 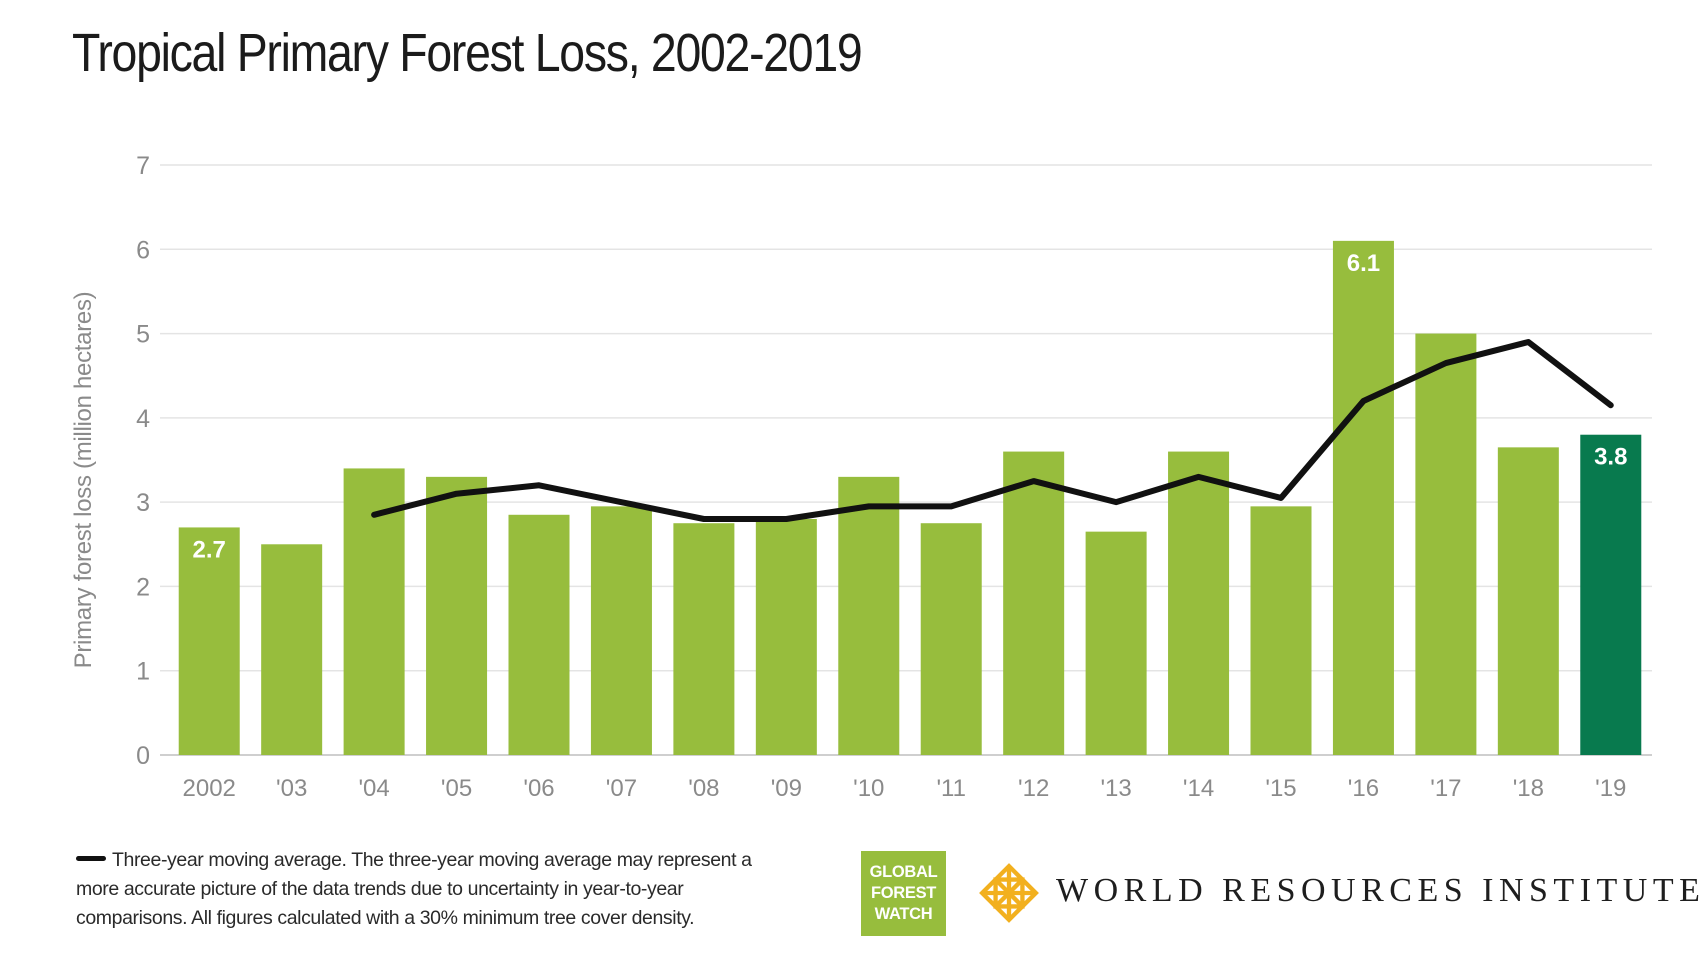 I want to click on data-label: 3.8, so click(x=1610, y=457).